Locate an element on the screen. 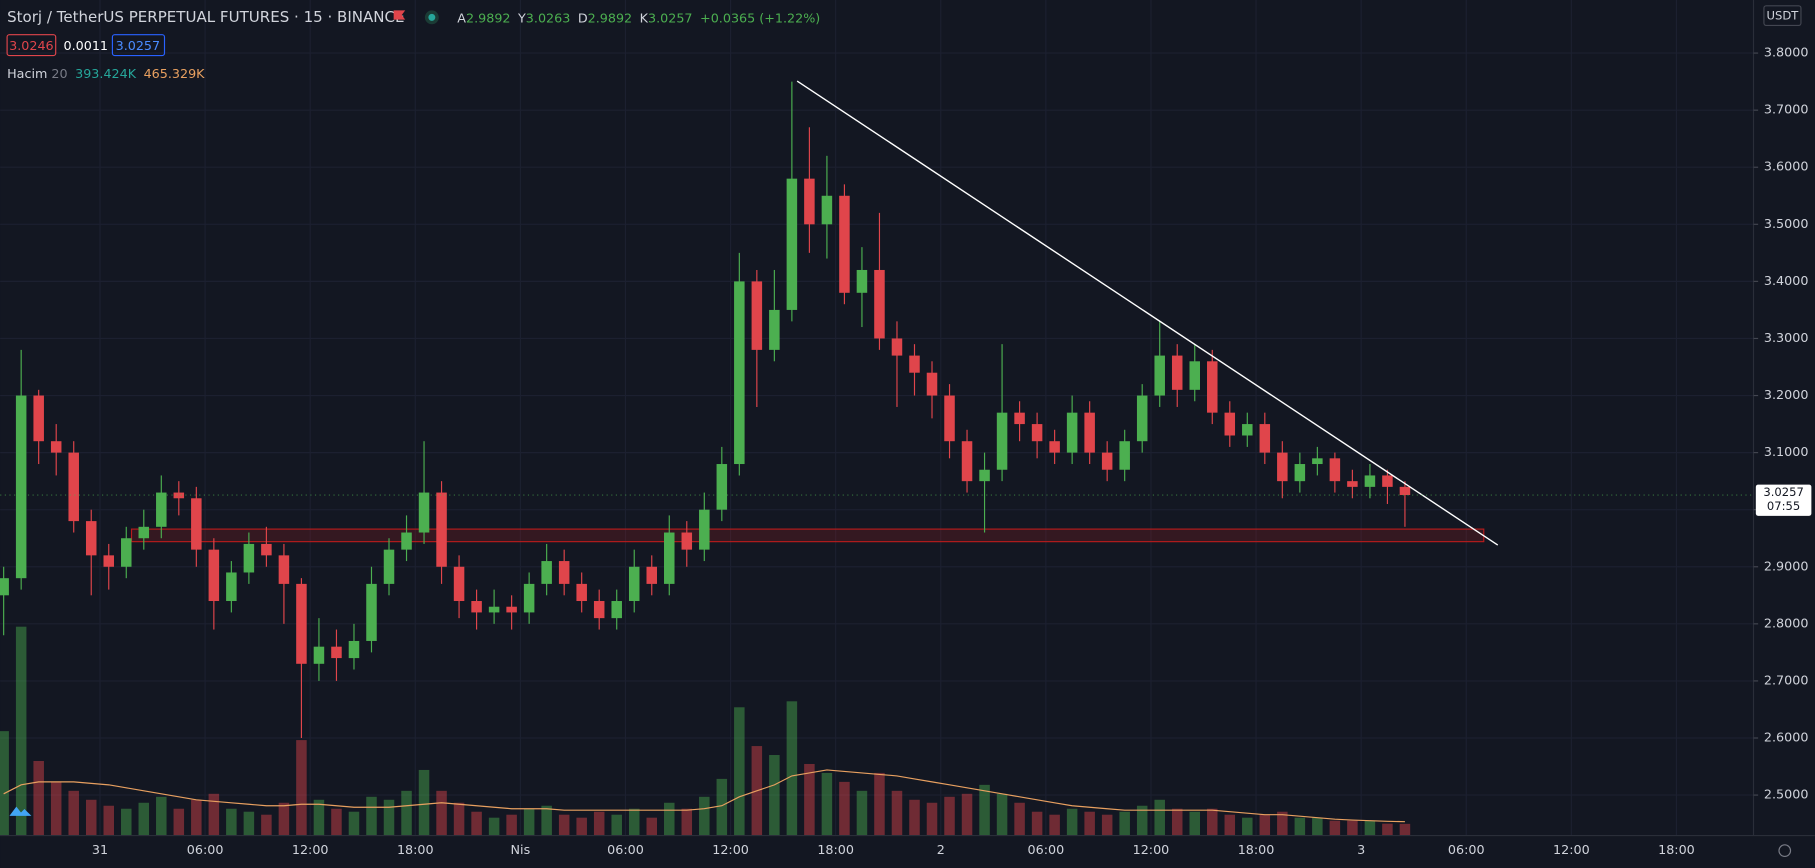  support-zone is located at coordinates (807, 535).